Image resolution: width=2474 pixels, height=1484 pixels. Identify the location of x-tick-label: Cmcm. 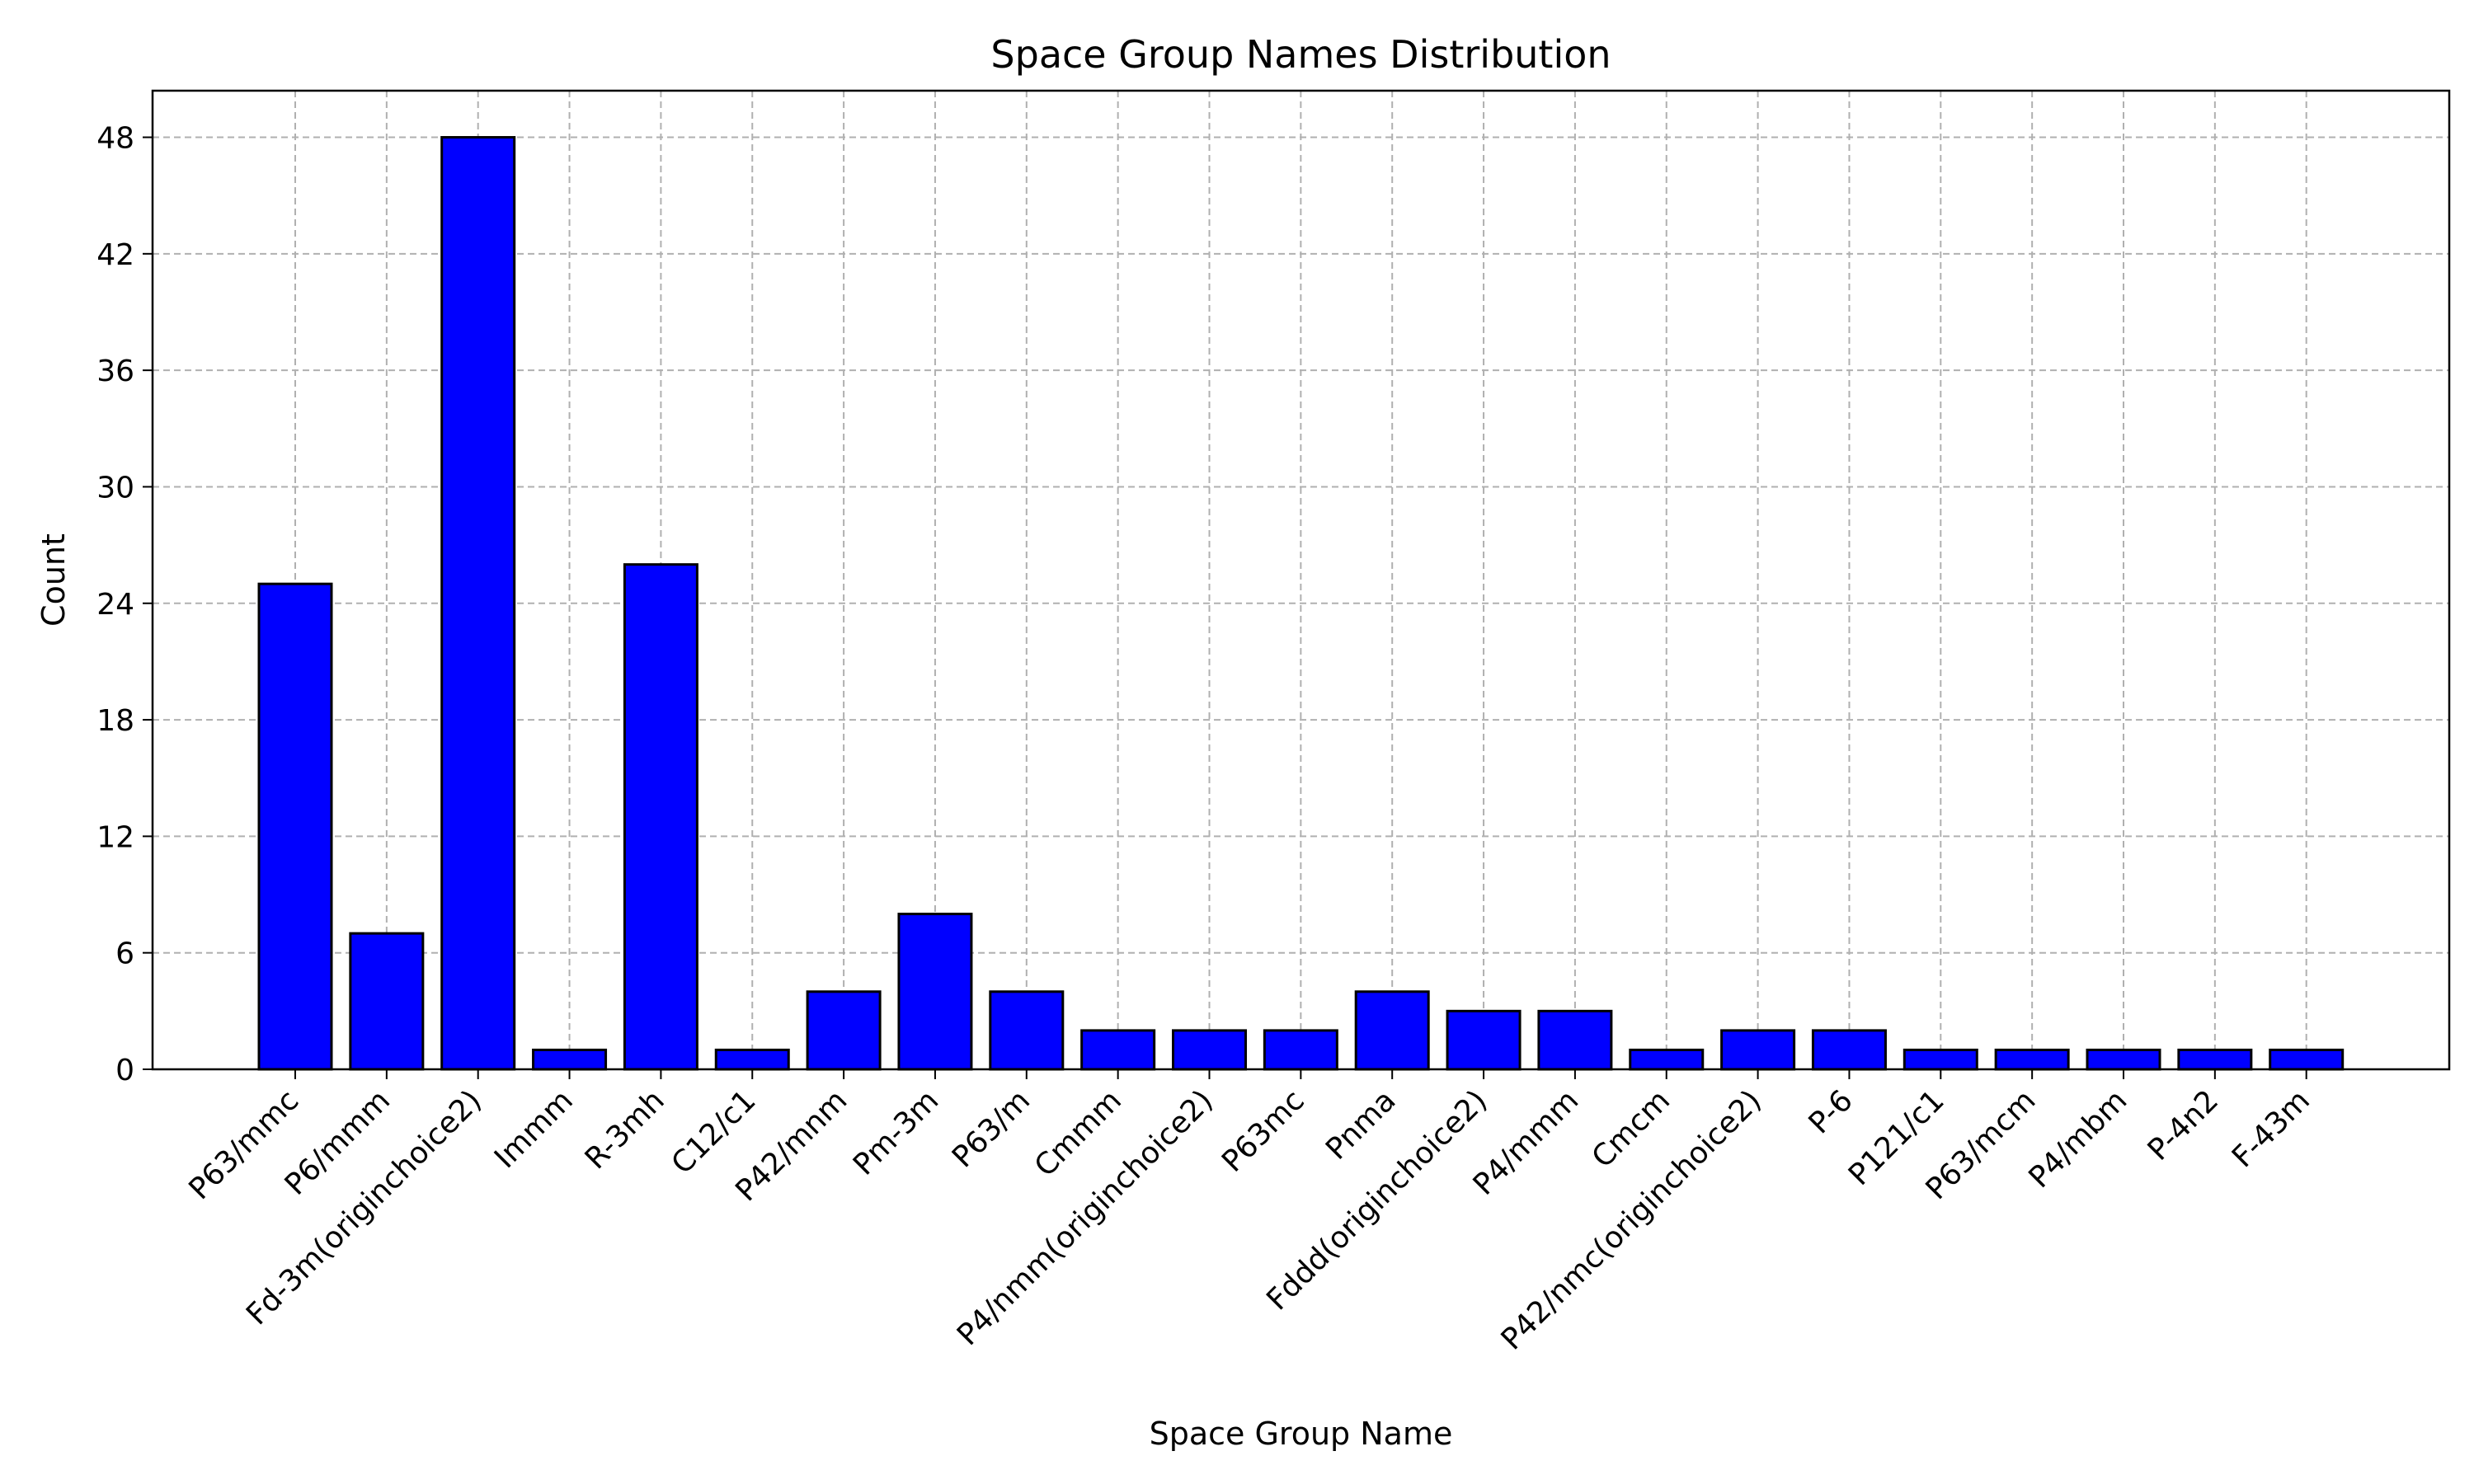
(1631, 1128).